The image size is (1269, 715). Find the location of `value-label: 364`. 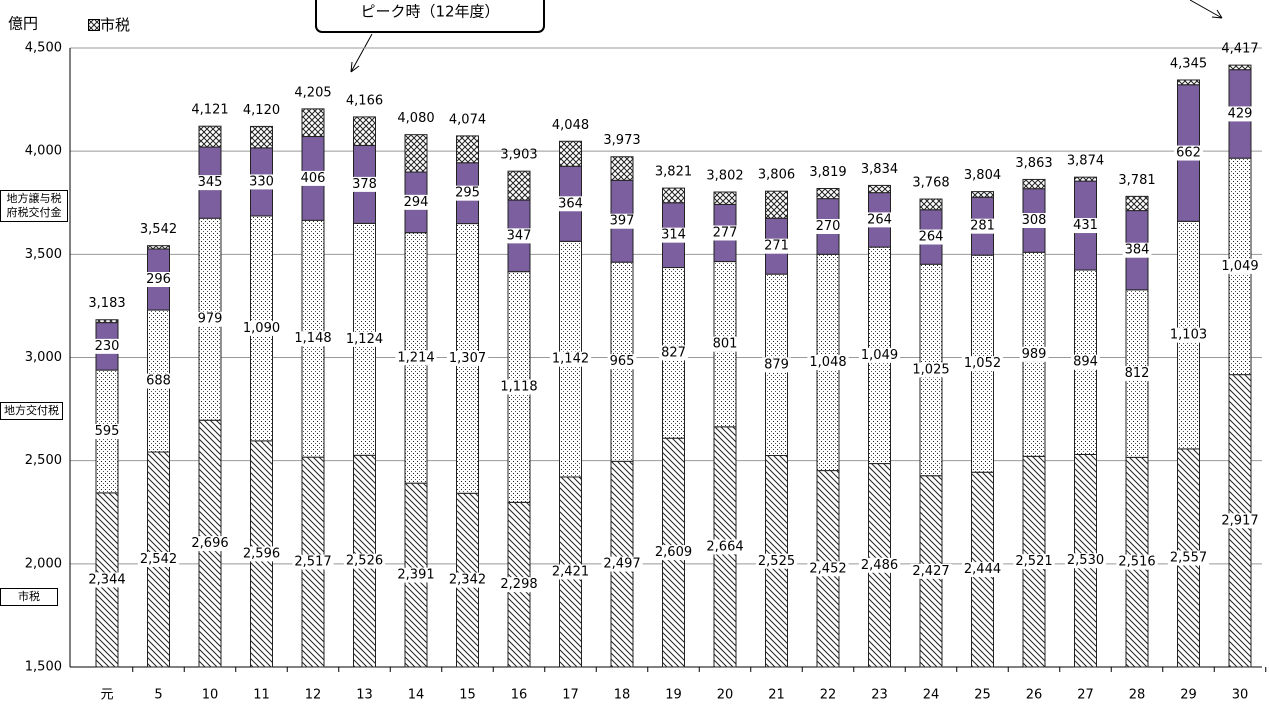

value-label: 364 is located at coordinates (570, 203).